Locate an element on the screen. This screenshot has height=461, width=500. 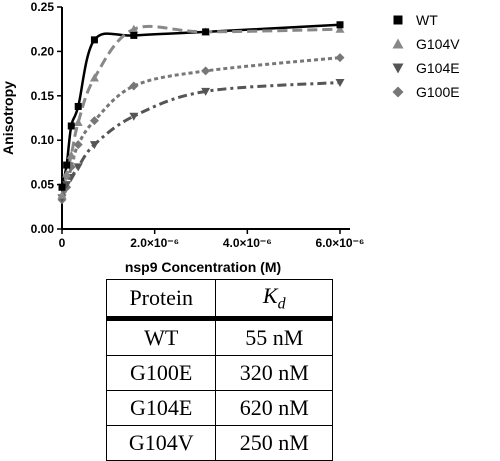
x-tick-label: 4.0×10⁻⁶ is located at coordinates (247, 243).